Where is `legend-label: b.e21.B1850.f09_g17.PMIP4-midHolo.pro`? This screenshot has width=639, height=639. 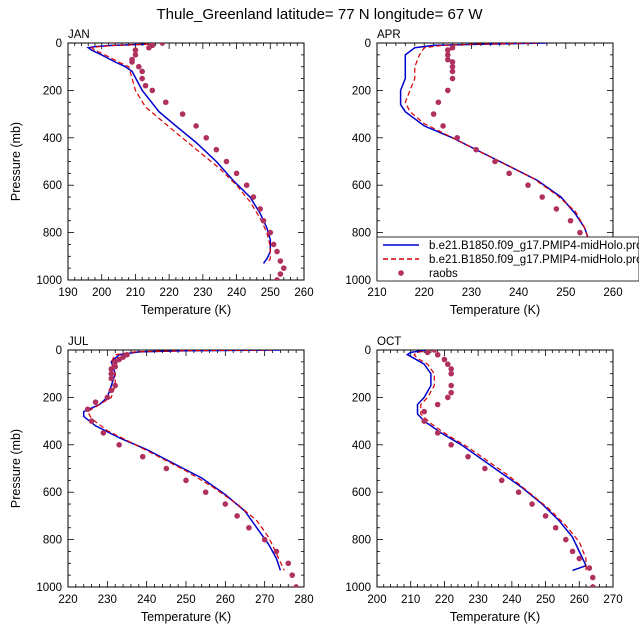
legend-label: b.e21.B1850.f09_g17.PMIP4-midHolo.pro is located at coordinates (534, 260).